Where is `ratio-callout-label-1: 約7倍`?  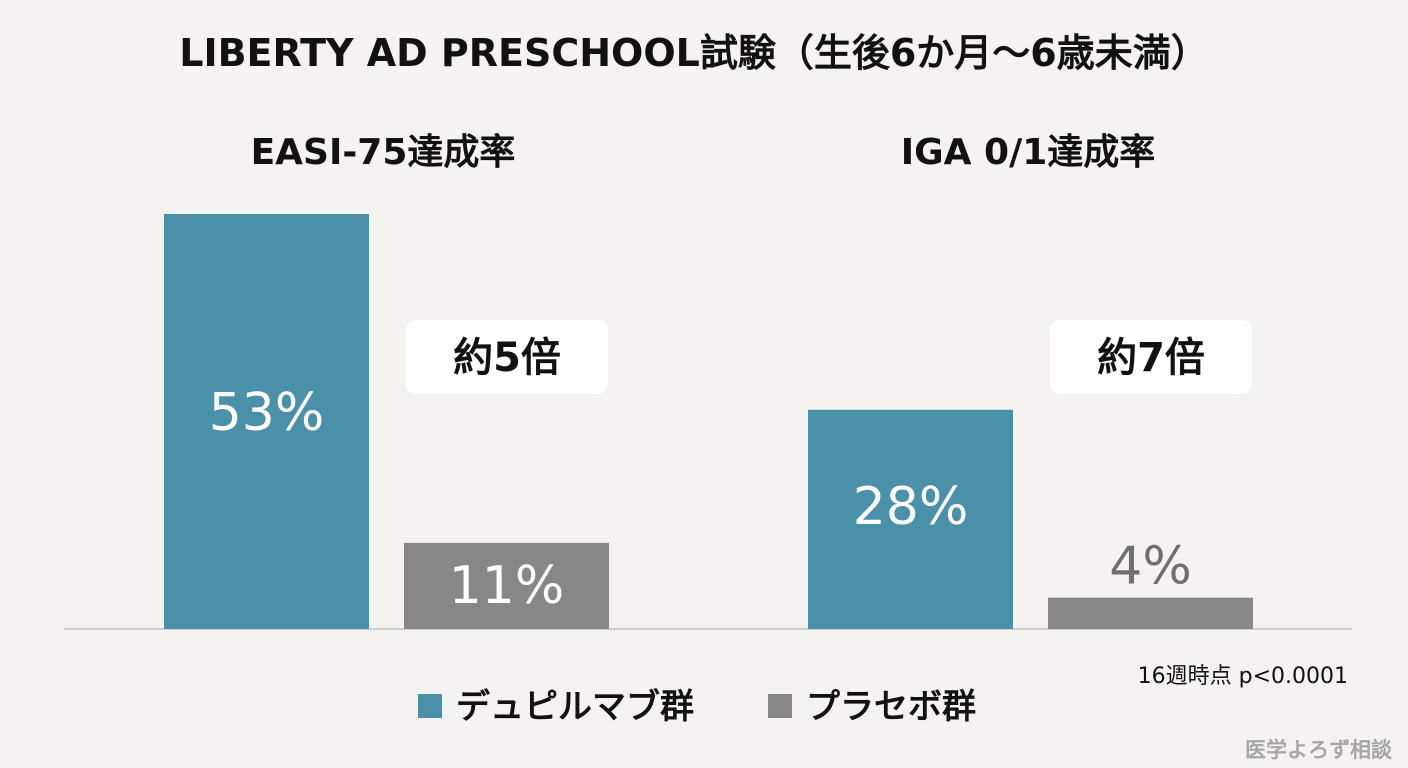
ratio-callout-label-1: 約7倍 is located at coordinates (1151, 358).